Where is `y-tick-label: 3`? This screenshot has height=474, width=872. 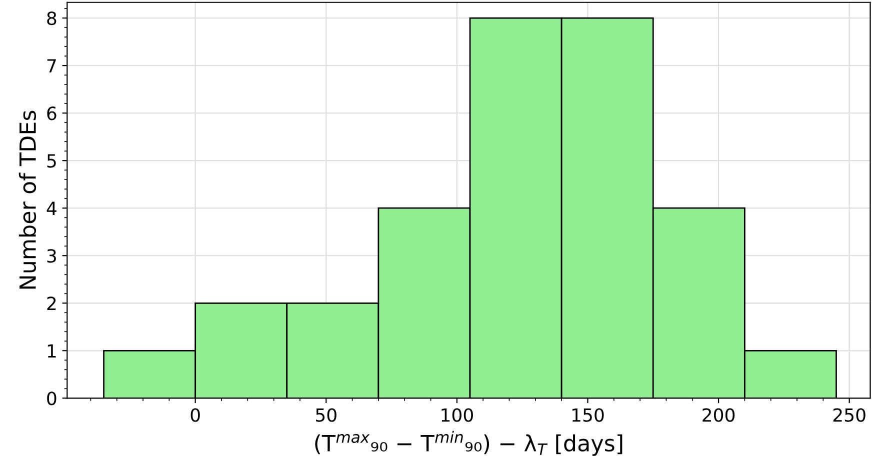 y-tick-label: 3 is located at coordinates (51, 256).